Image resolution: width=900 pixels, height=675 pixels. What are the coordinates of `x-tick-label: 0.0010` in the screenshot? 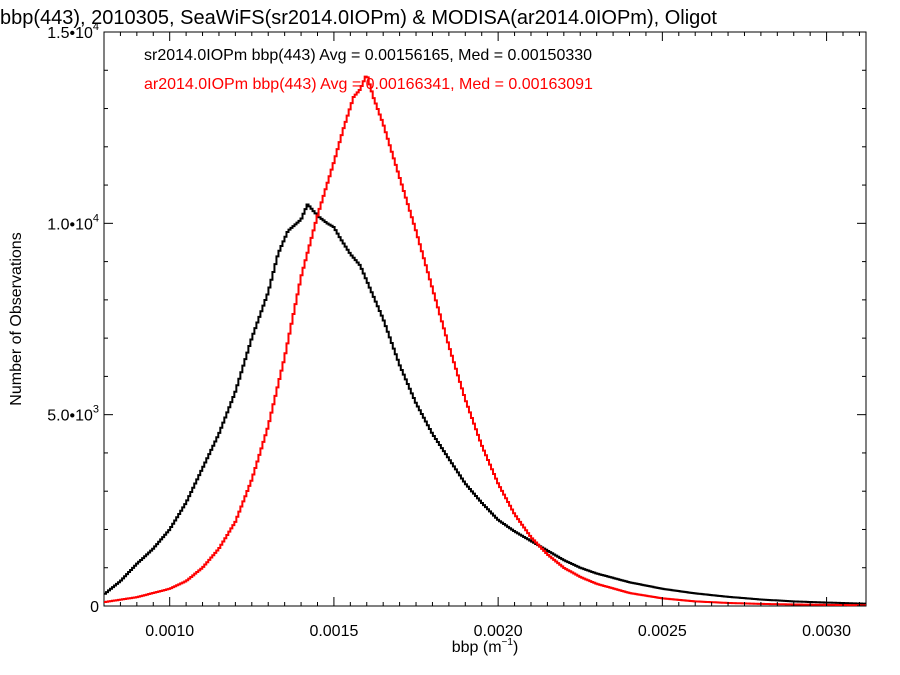 It's located at (169, 631).